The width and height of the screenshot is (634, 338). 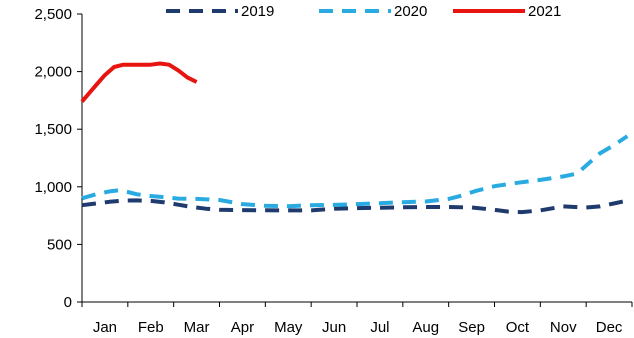 What do you see at coordinates (544, 11) in the screenshot?
I see `legend-label: 2021` at bounding box center [544, 11].